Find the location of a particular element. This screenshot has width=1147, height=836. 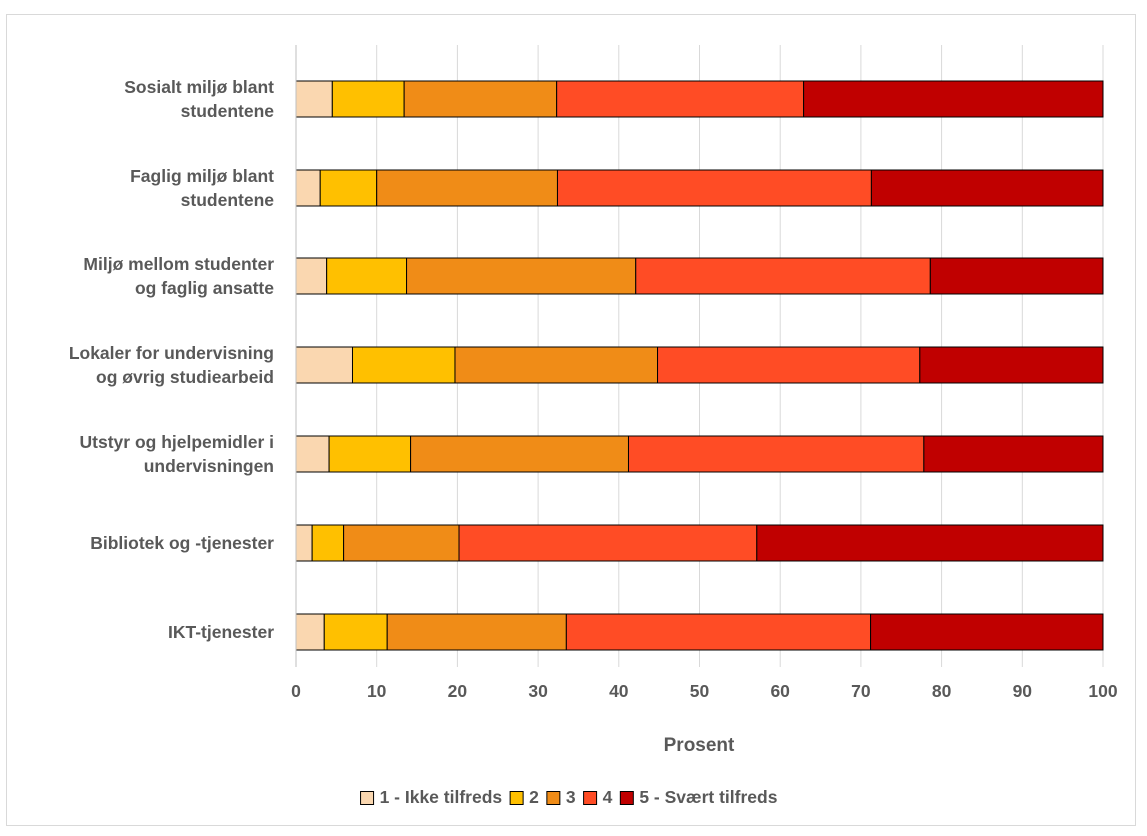

legend-label: 5 - Svært tilfreds is located at coordinates (708, 797).